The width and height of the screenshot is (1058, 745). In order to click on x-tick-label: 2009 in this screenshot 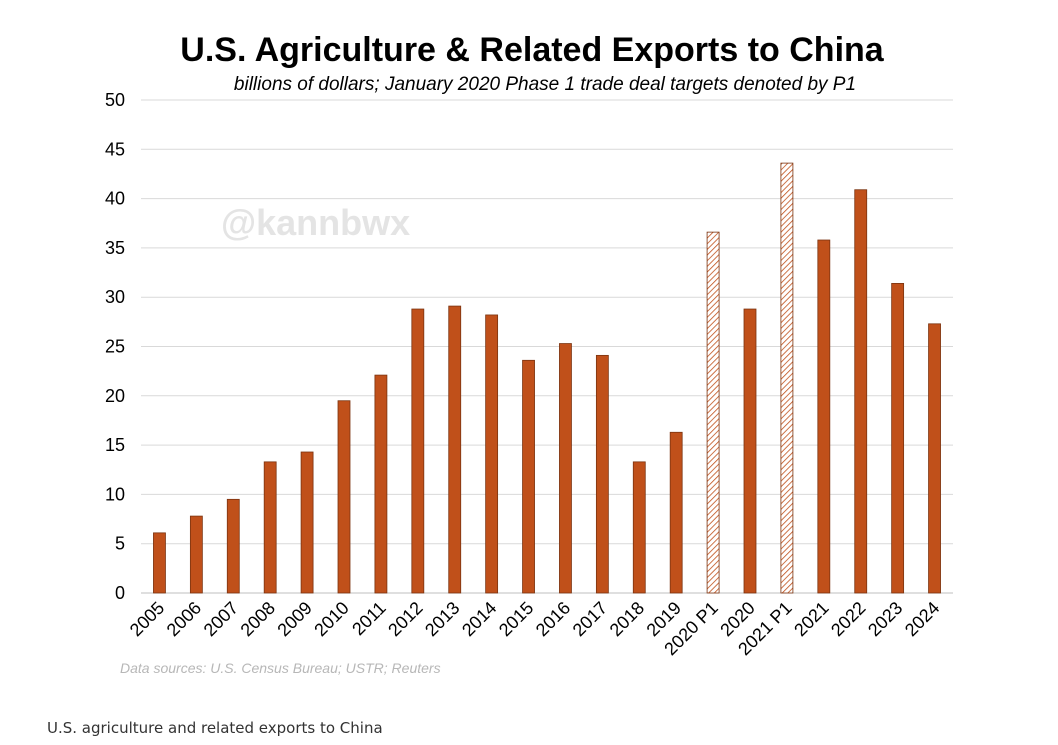, I will do `click(294, 619)`.